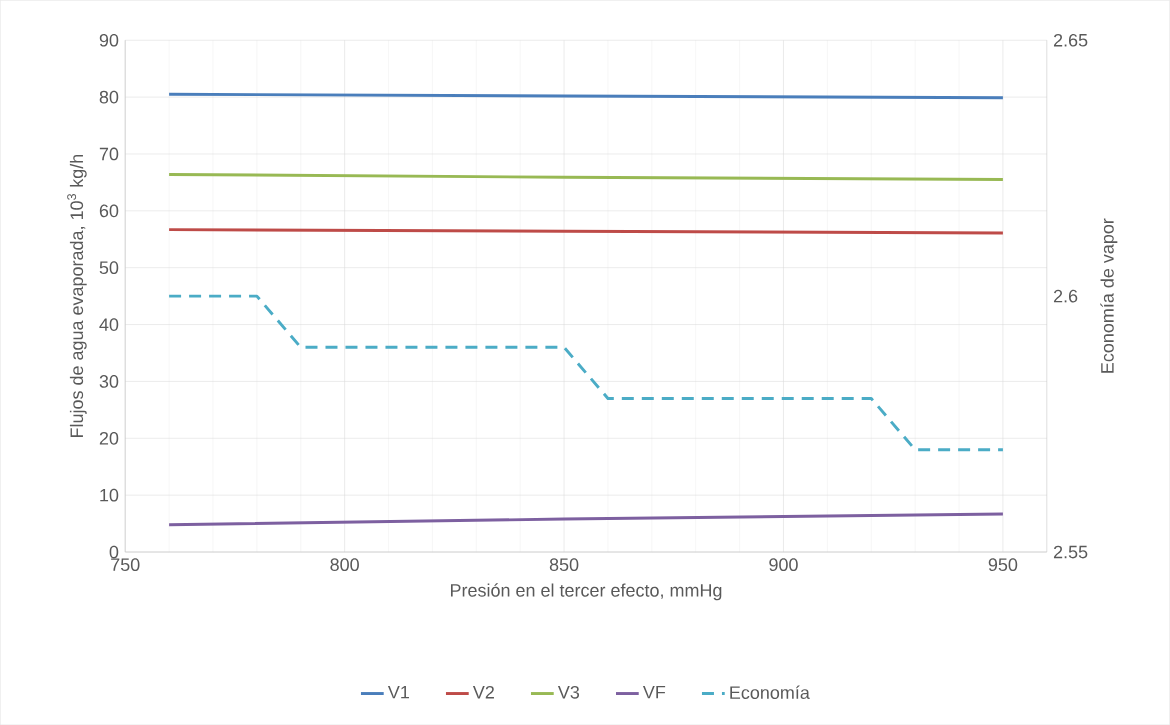 The width and height of the screenshot is (1170, 725). Describe the element at coordinates (483, 692) in the screenshot. I see `legend-label: V2` at that location.